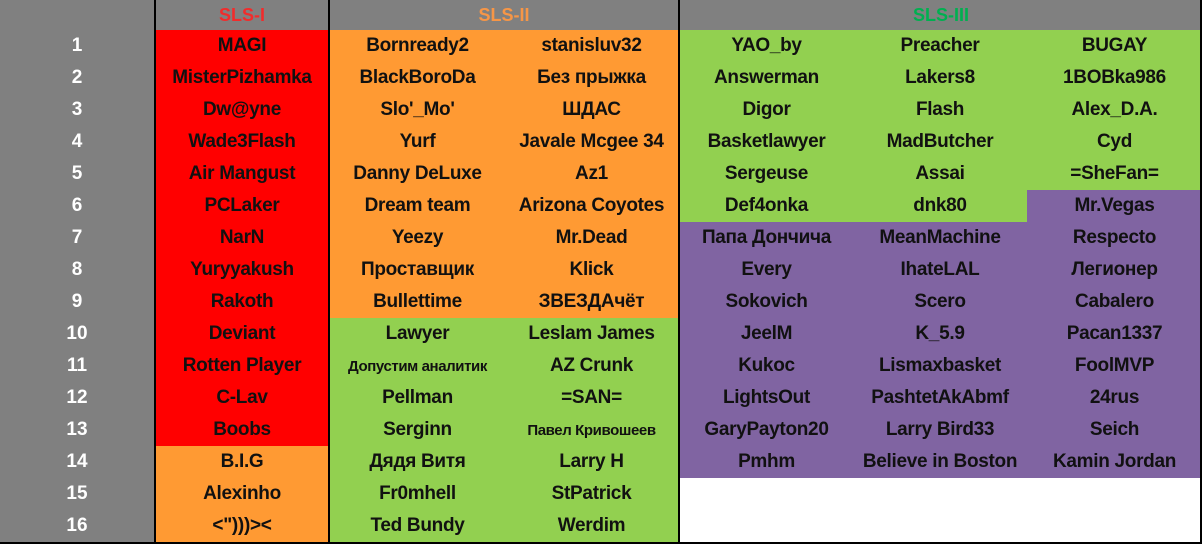  What do you see at coordinates (242, 334) in the screenshot?
I see `player-cell: Deviant` at bounding box center [242, 334].